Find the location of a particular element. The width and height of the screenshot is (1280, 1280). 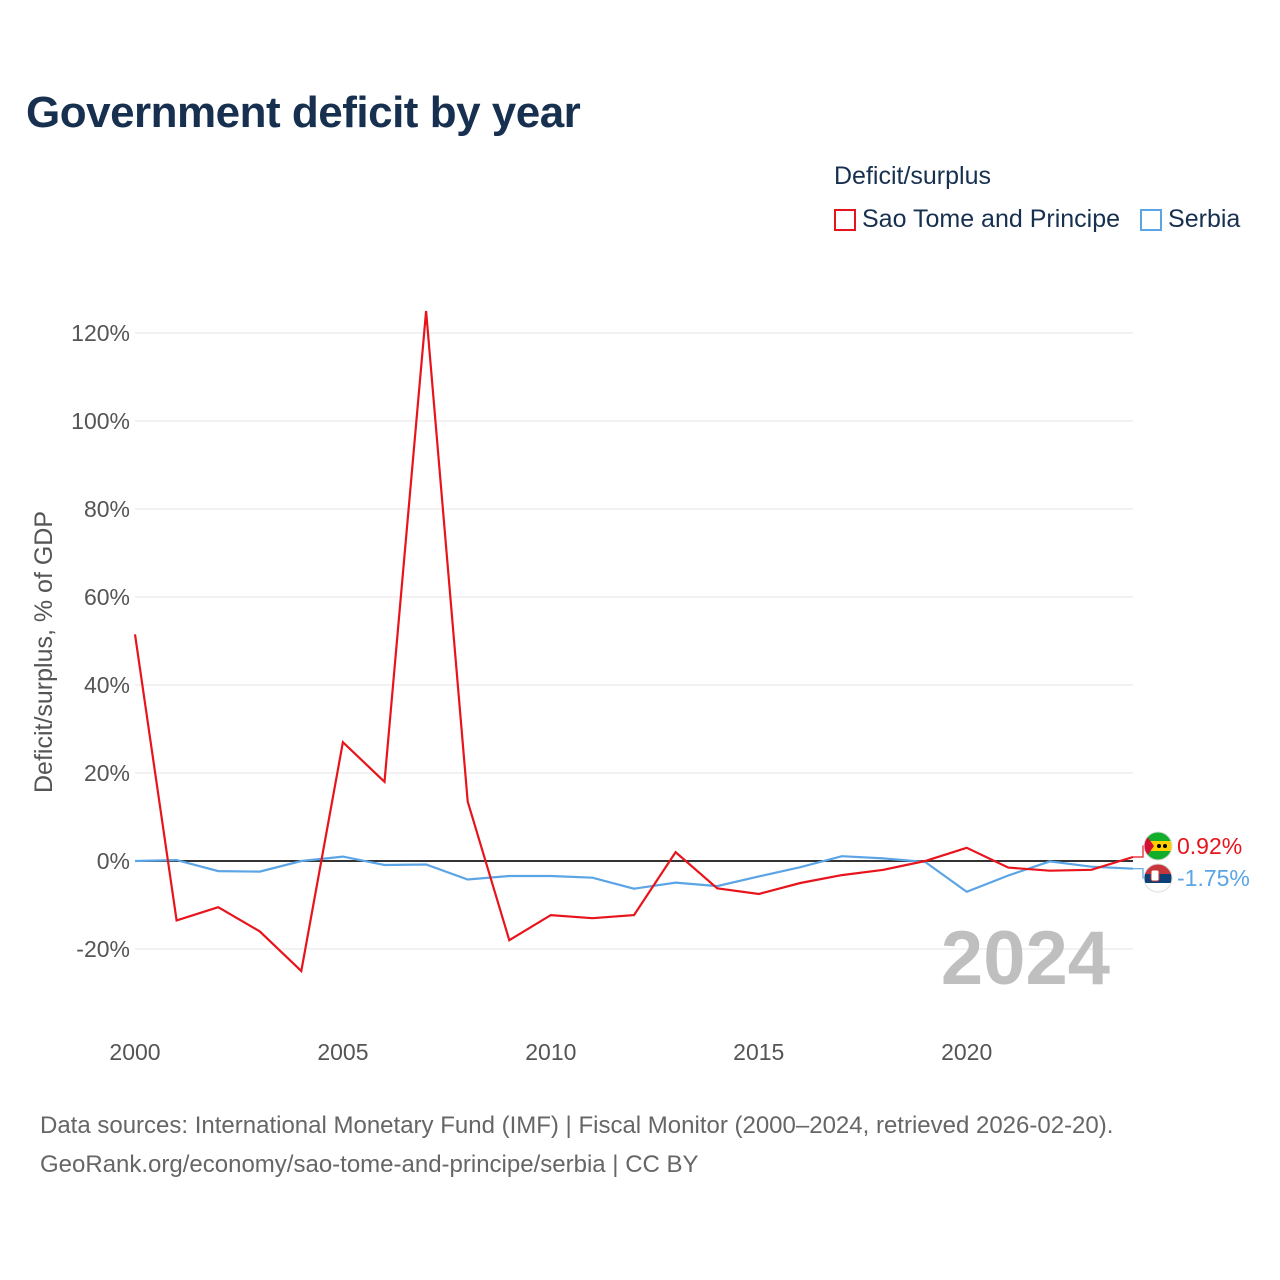

x-tick-label: 2005 is located at coordinates (342, 1052).